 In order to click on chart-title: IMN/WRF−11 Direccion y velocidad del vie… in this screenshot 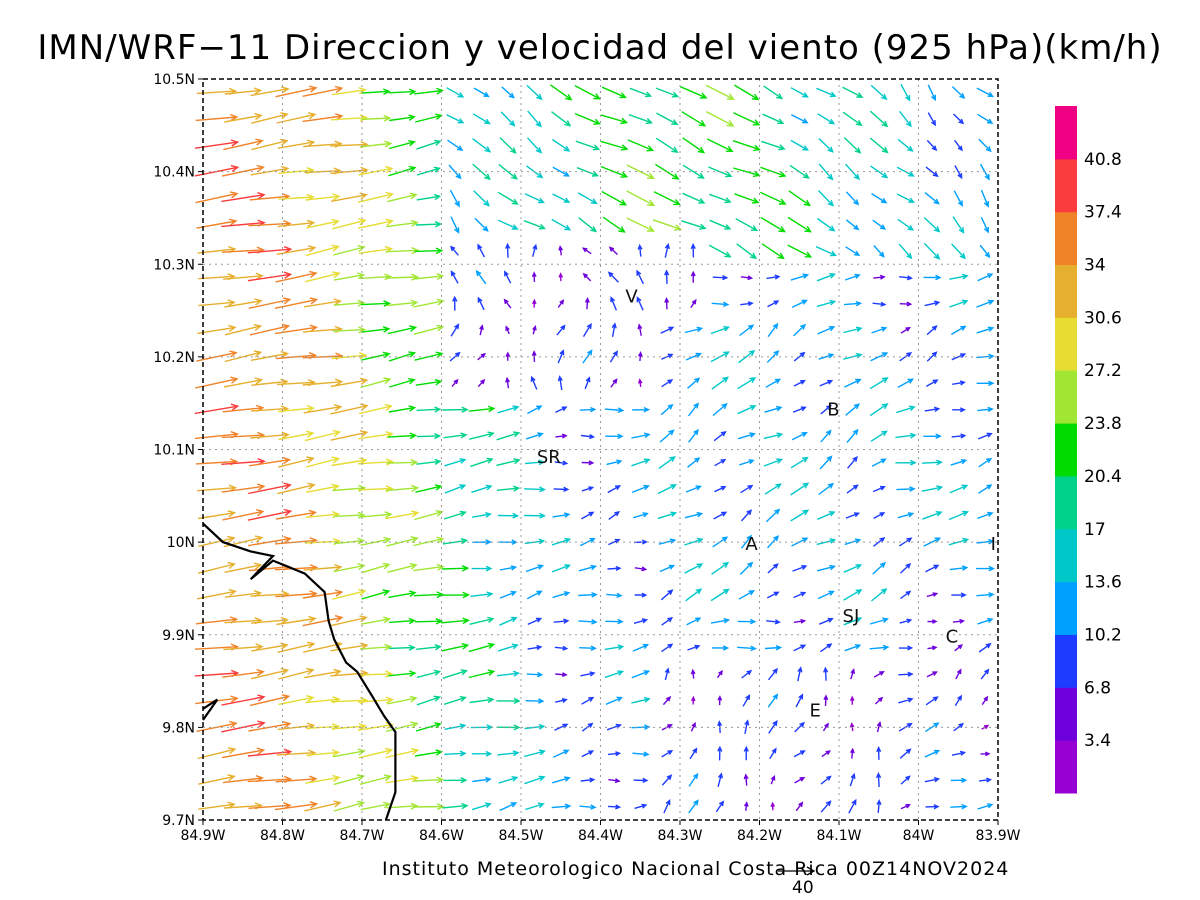, I will do `click(600, 48)`.